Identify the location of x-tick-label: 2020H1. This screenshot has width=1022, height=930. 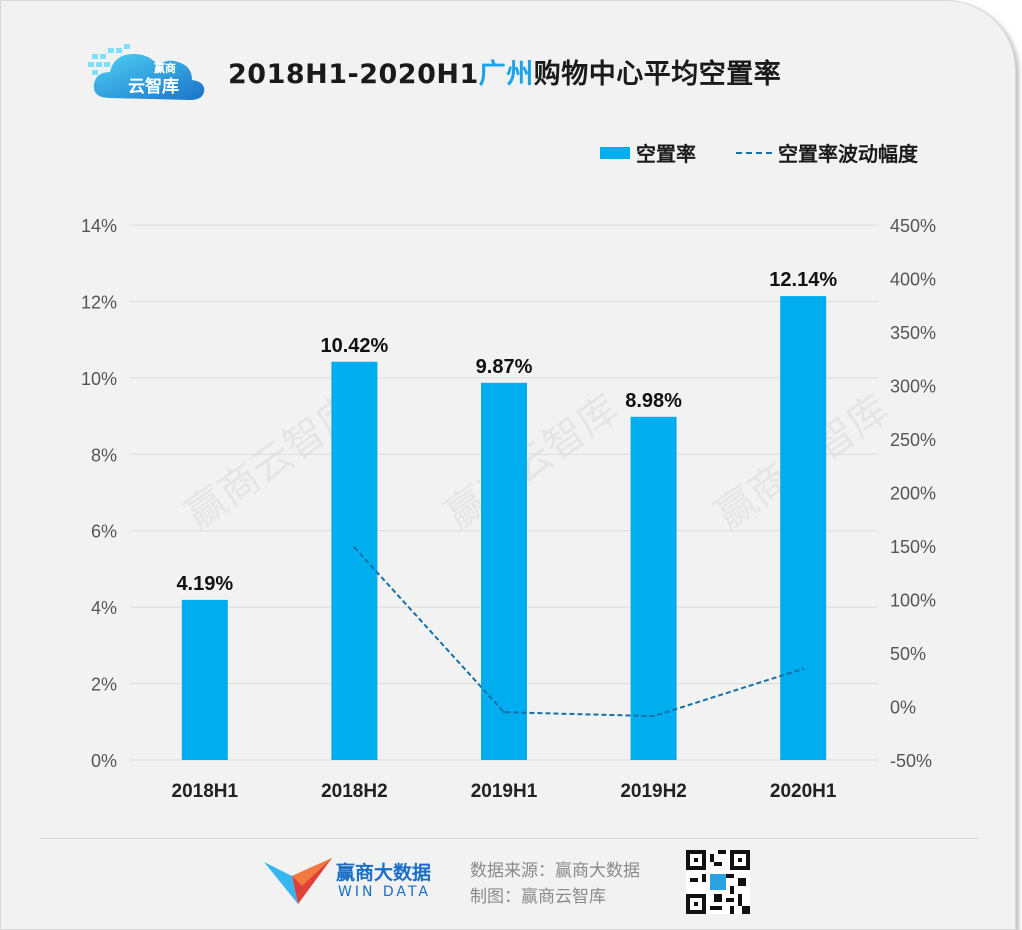
(803, 791).